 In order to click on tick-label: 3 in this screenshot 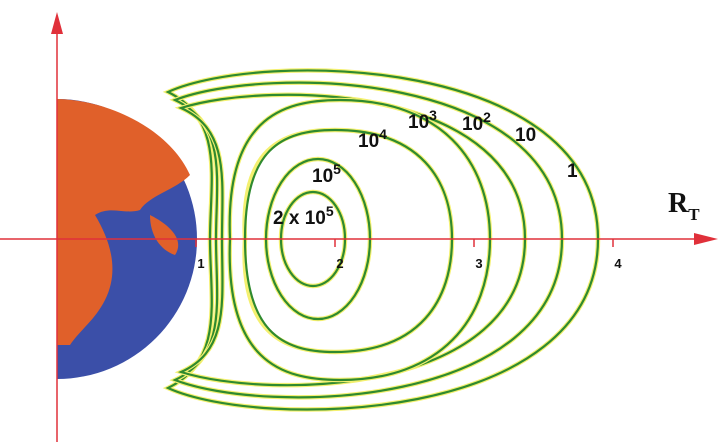, I will do `click(478, 263)`.